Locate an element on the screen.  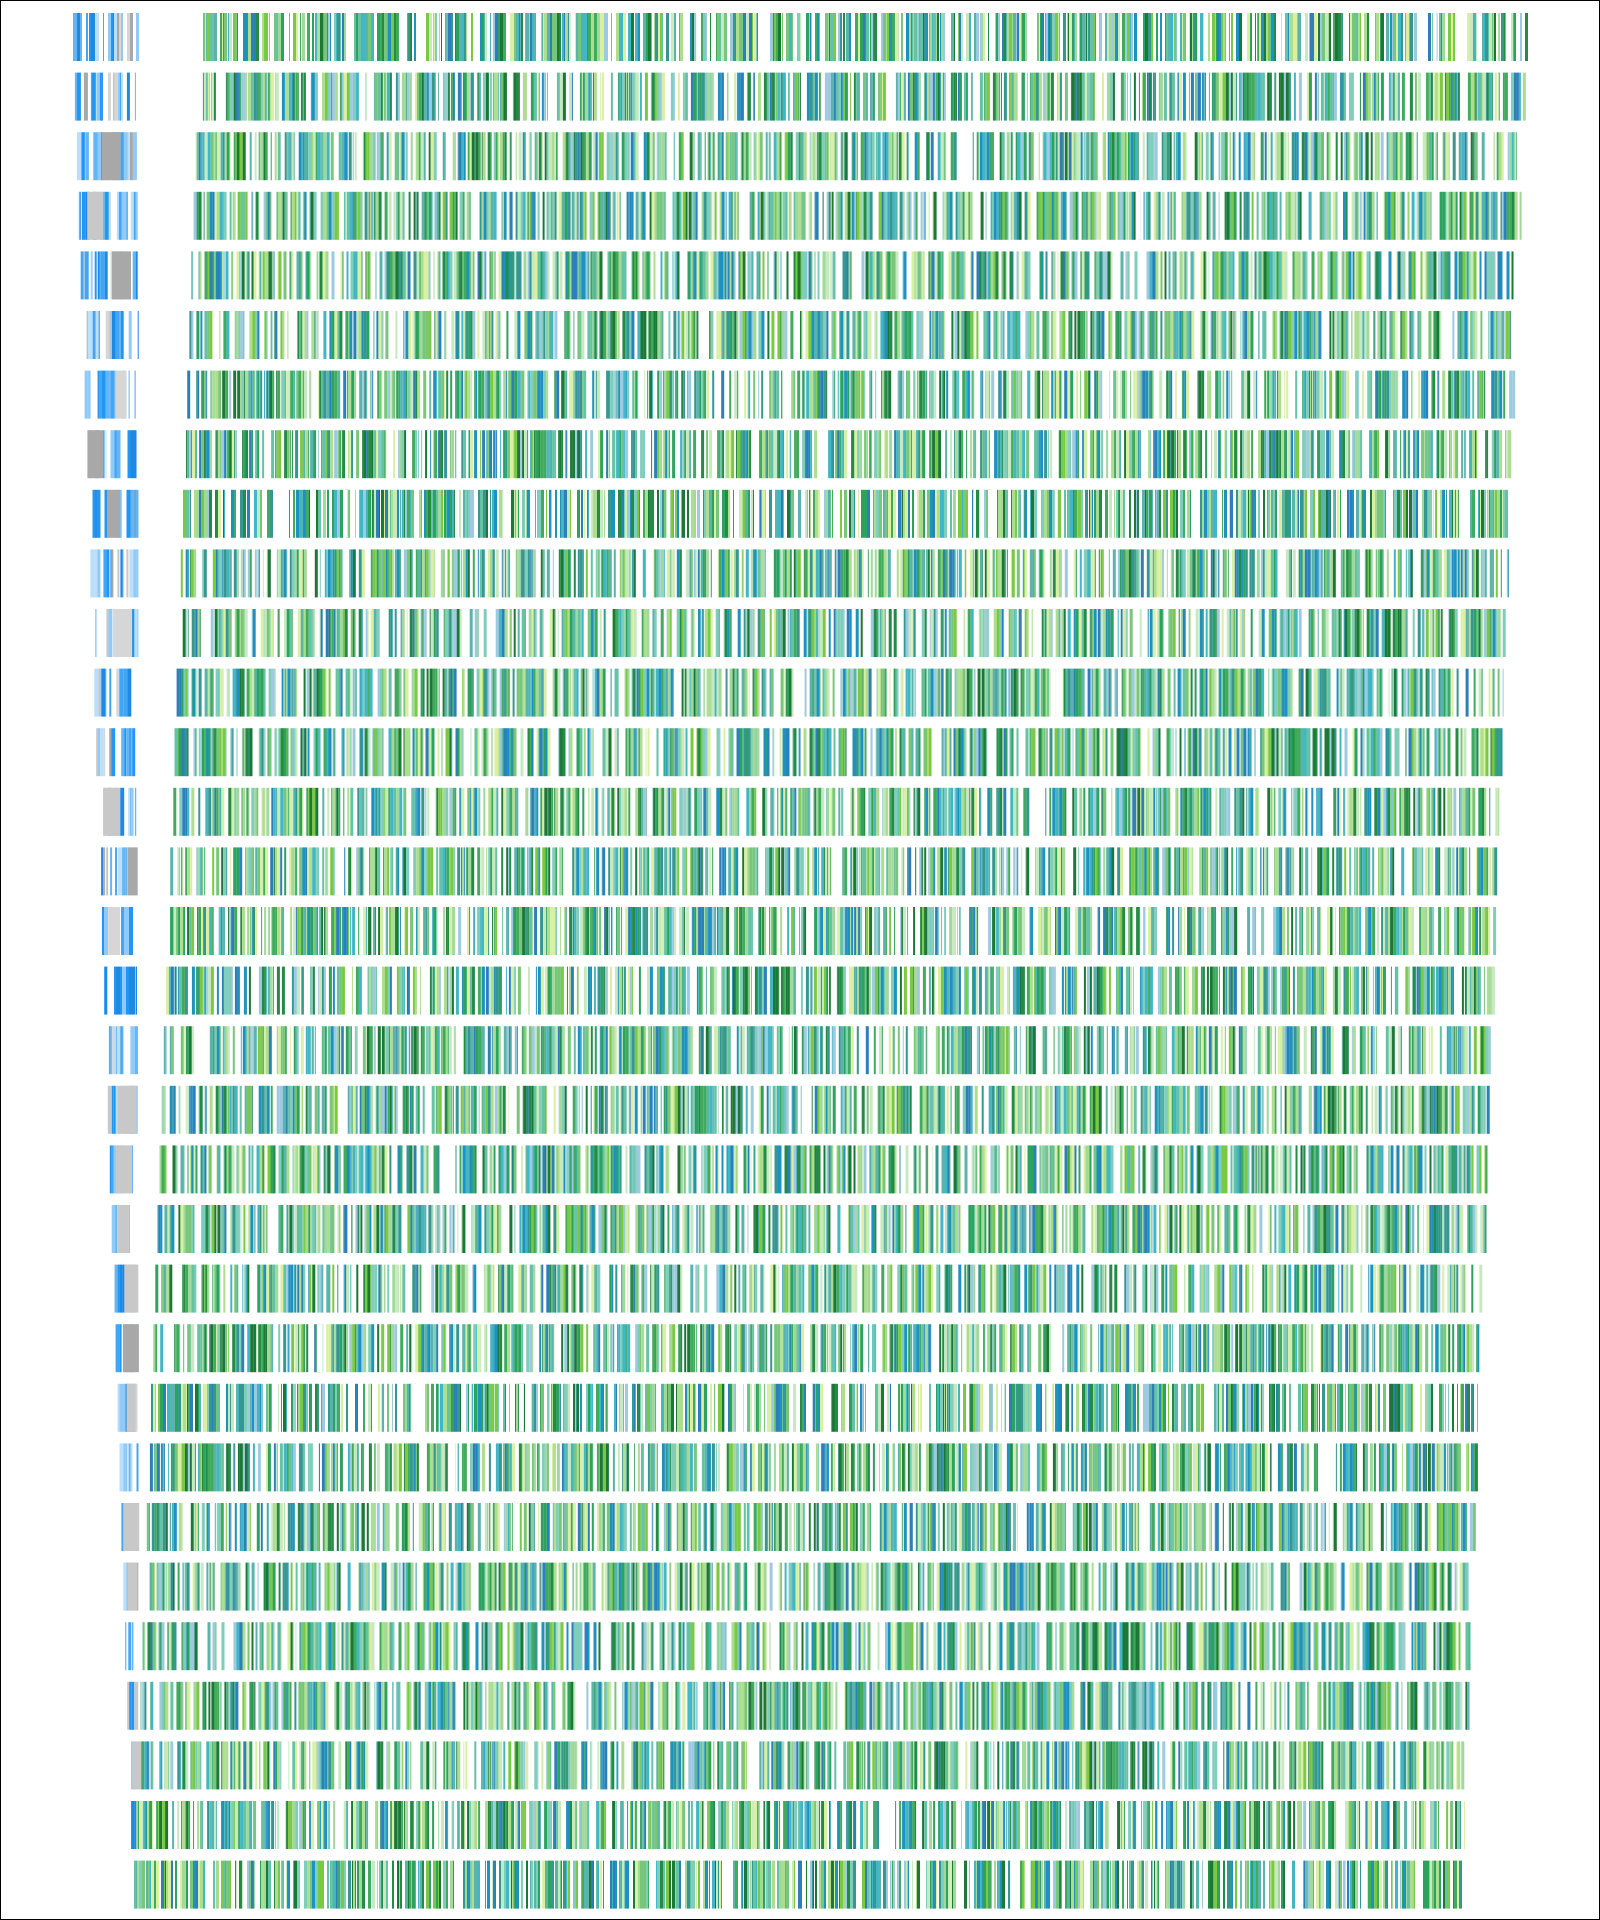
barcode-row is located at coordinates (799, 573).